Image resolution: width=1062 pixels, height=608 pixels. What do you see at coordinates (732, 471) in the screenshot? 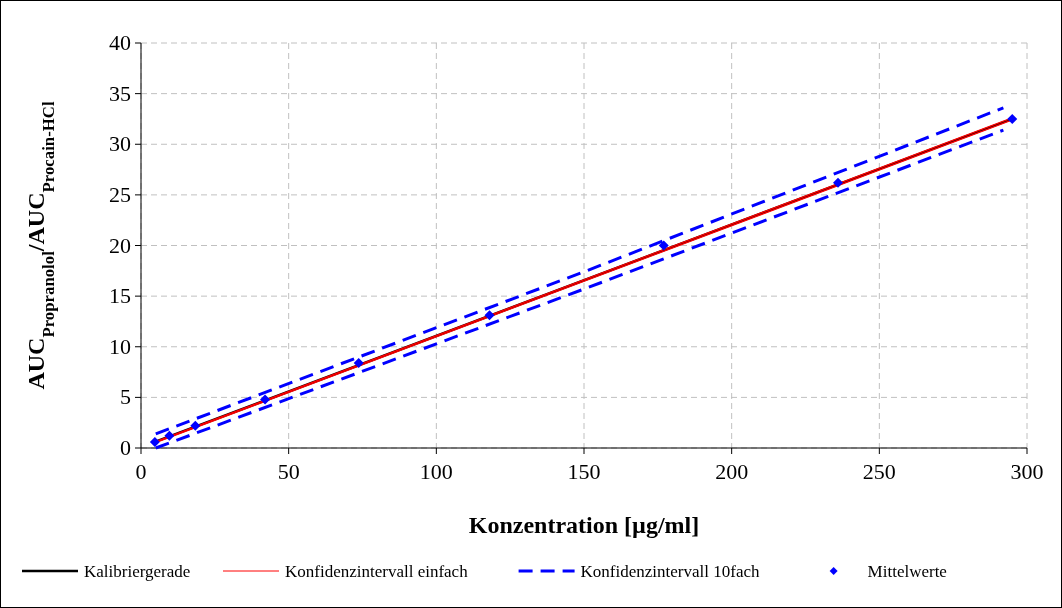
I see `x-tick-label: 200` at bounding box center [732, 471].